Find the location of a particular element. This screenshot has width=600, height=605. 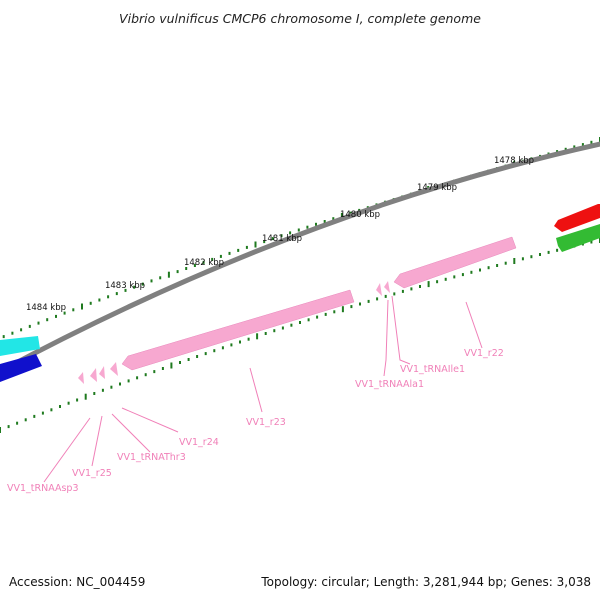

leader-r24 is located at coordinates (150, 420).